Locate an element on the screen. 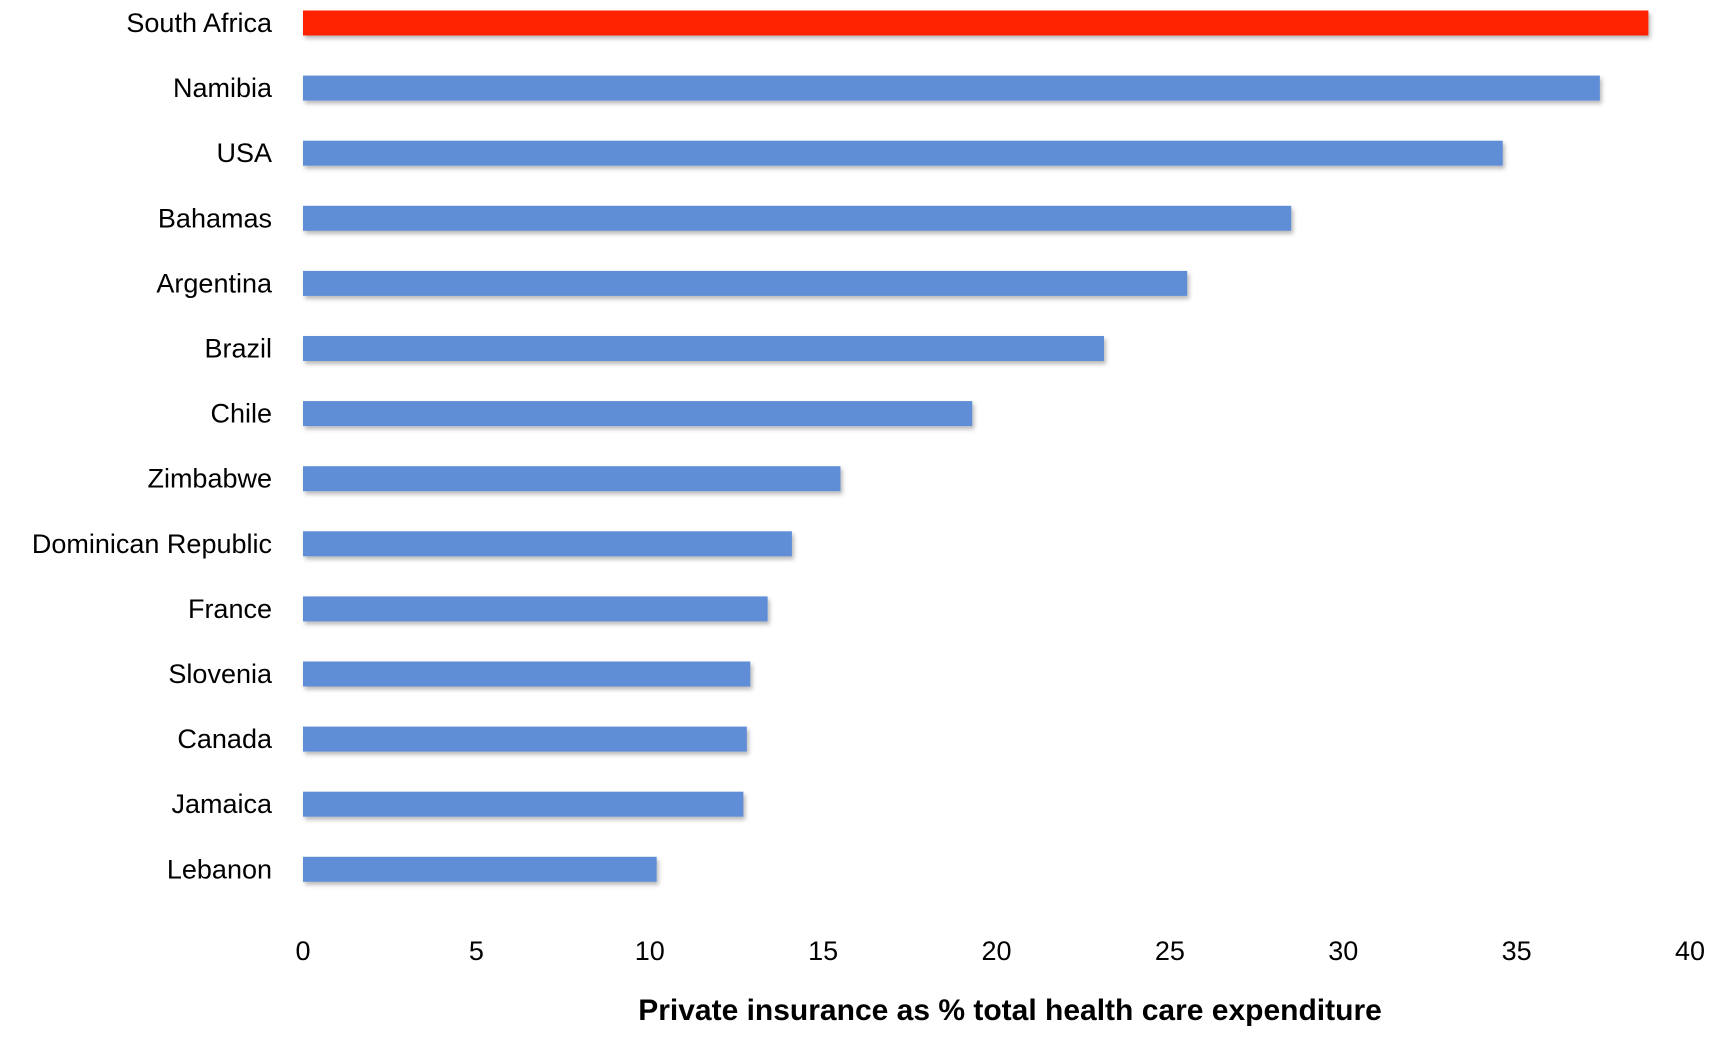 The height and width of the screenshot is (1037, 1722). x-tick-label: 5 is located at coordinates (476, 951).